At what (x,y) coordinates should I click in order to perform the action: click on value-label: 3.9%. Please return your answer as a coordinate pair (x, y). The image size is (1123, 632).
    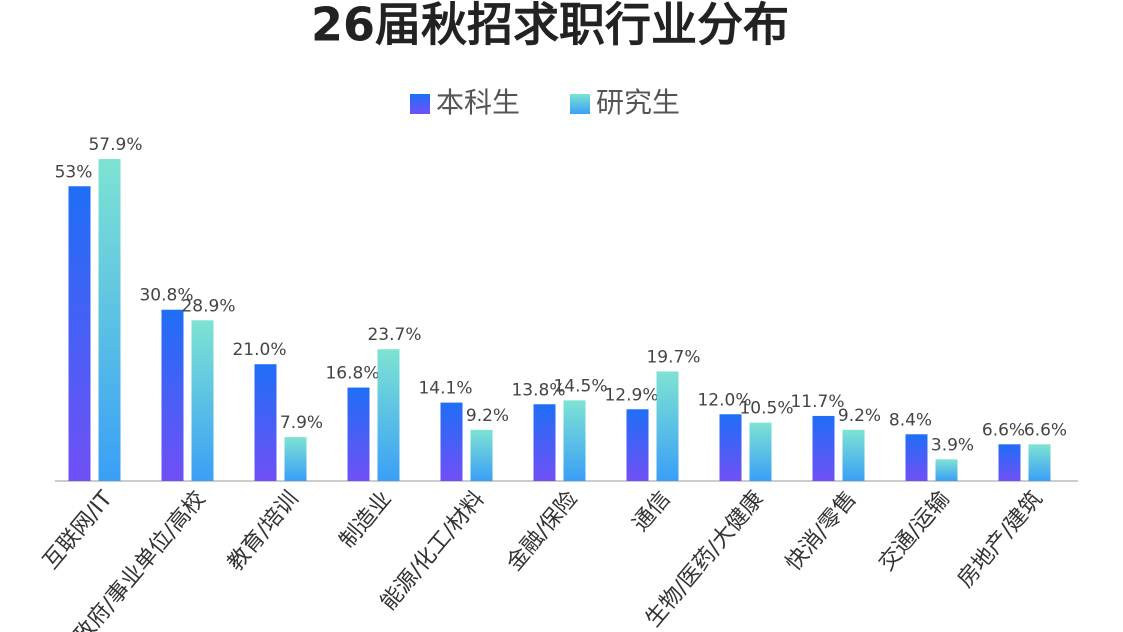
    Looking at the image, I should click on (952, 445).